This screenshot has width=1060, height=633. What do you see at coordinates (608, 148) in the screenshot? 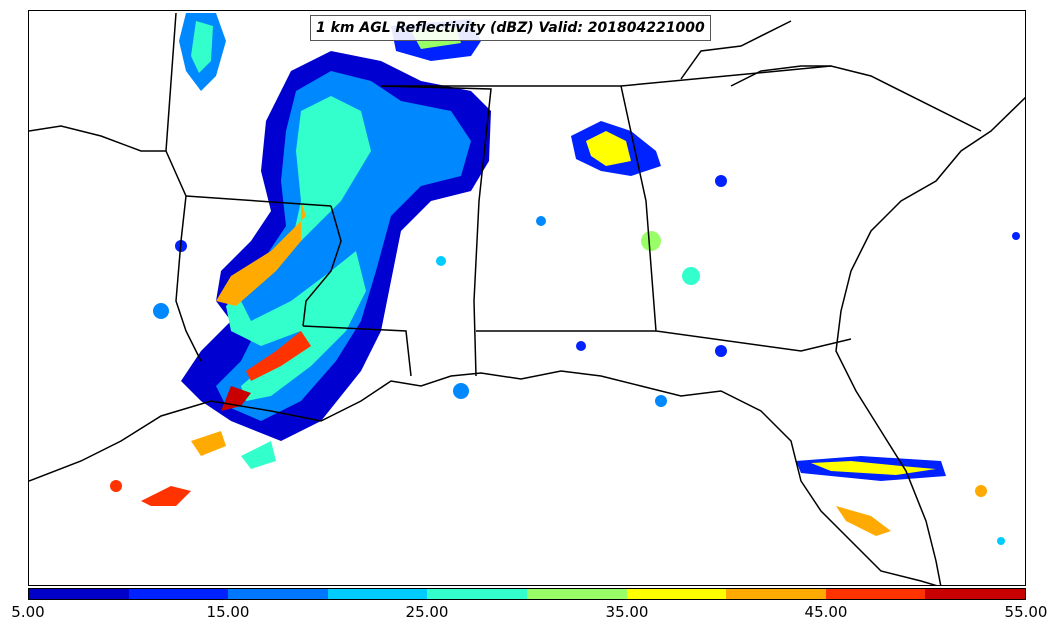
I see `echo-cluster-al-inner` at bounding box center [608, 148].